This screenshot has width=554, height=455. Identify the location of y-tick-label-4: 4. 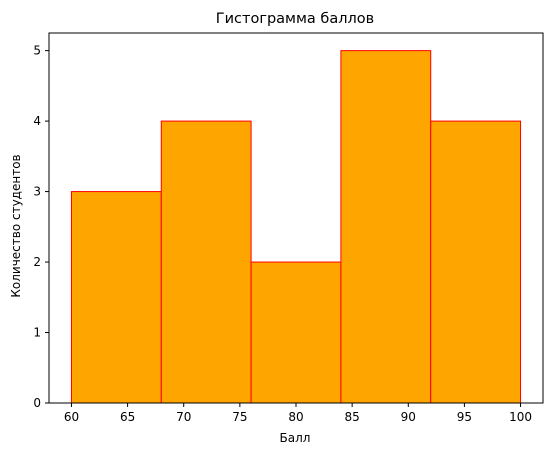
(37, 121).